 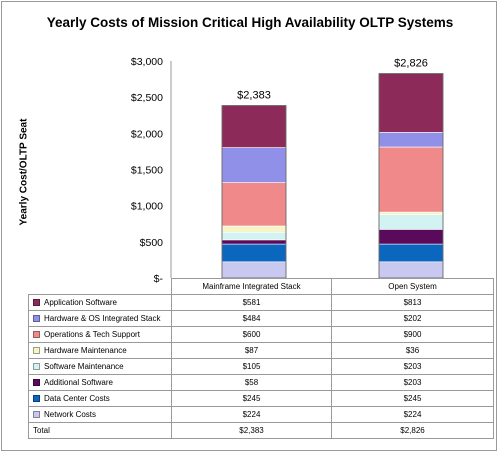 I want to click on table-header-row: Mainframe Integrated Stack Open System, so click(x=261, y=286).